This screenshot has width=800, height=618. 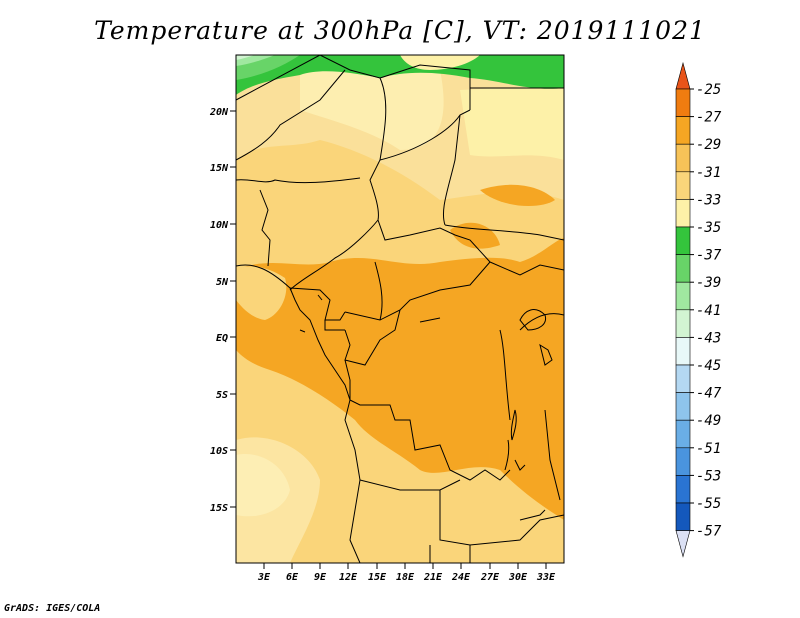 I want to click on lon-label: 9E, so click(x=320, y=577).